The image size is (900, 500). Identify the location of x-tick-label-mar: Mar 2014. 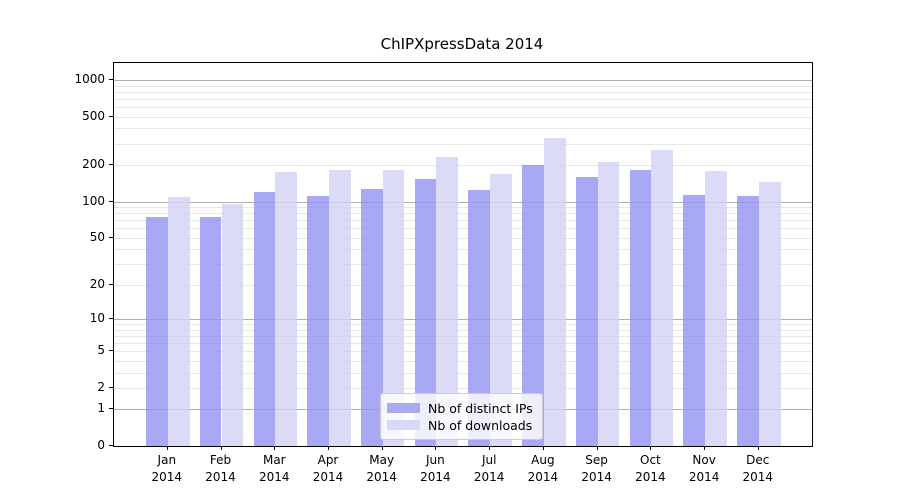
(274, 468).